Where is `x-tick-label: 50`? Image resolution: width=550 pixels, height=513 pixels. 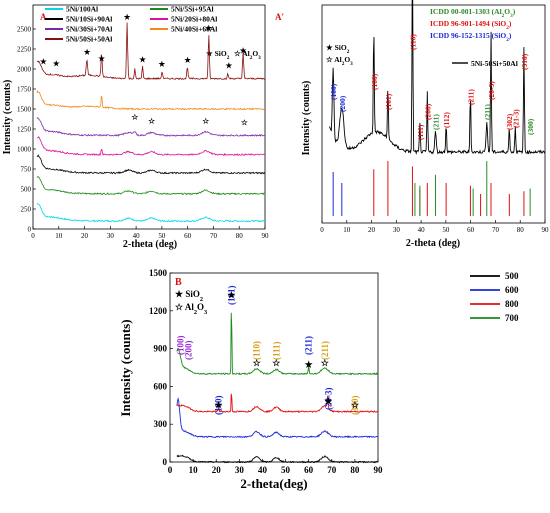 x-tick-label: 50 is located at coordinates (162, 236).